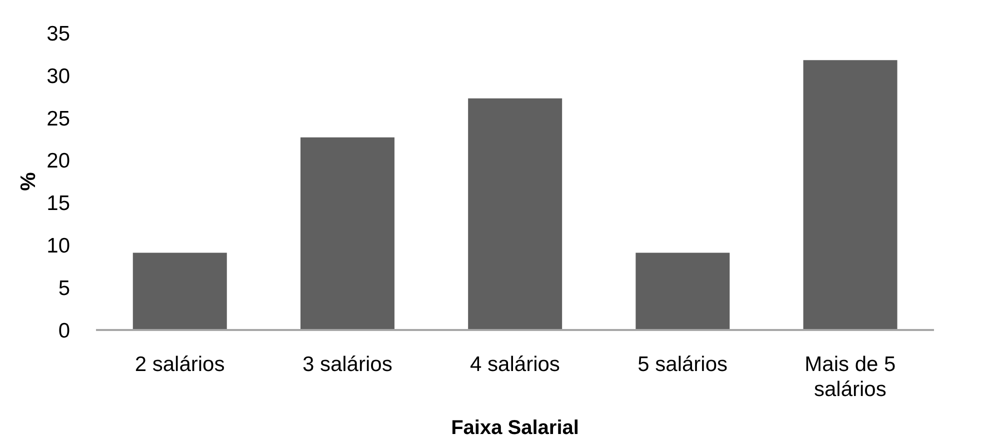 The height and width of the screenshot is (446, 985). Describe the element at coordinates (64, 288) in the screenshot. I see `y-tick-label: 5` at that location.